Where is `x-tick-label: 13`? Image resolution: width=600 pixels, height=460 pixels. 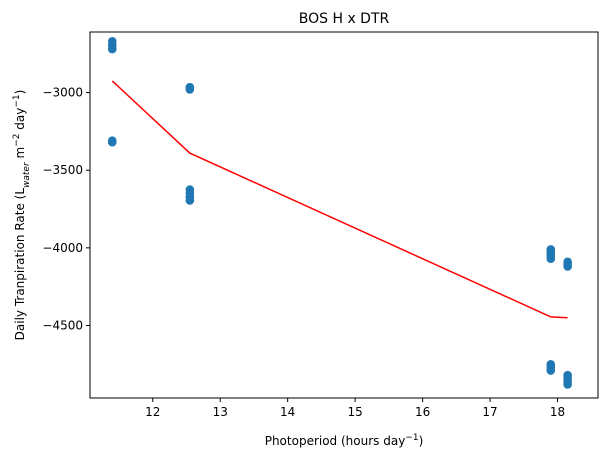 x-tick-label: 13 is located at coordinates (220, 412).